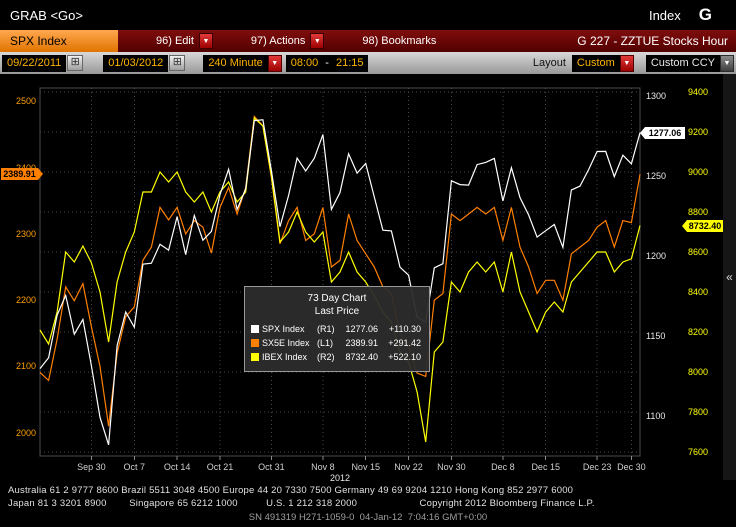  Describe the element at coordinates (255, 343) in the screenshot. I see `sx5e-color-swatch` at that location.